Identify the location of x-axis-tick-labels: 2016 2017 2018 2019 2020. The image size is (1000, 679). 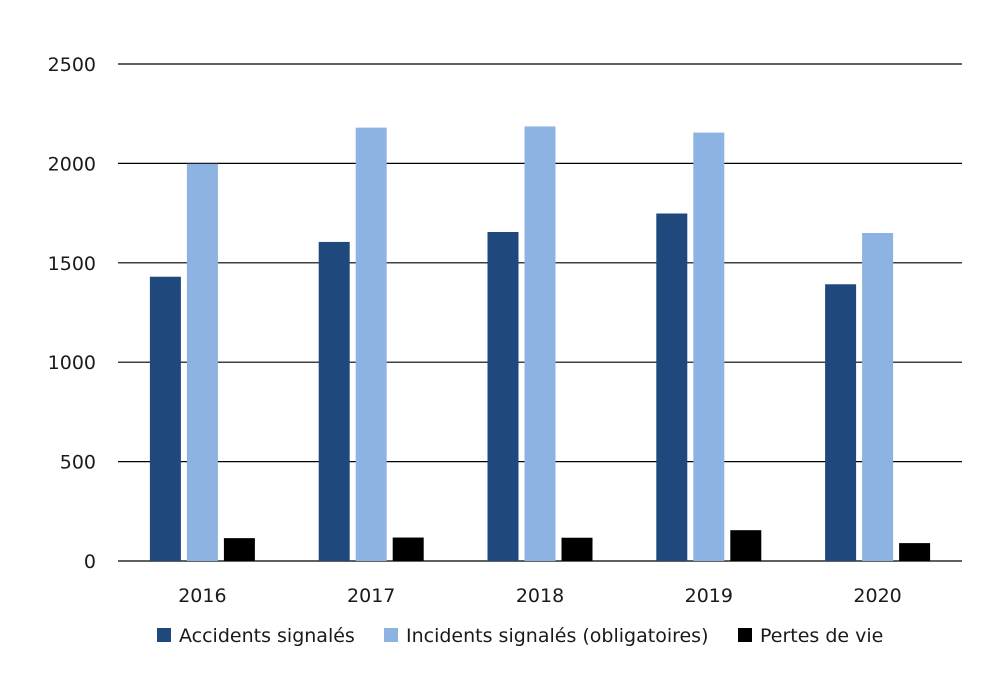
(540, 596).